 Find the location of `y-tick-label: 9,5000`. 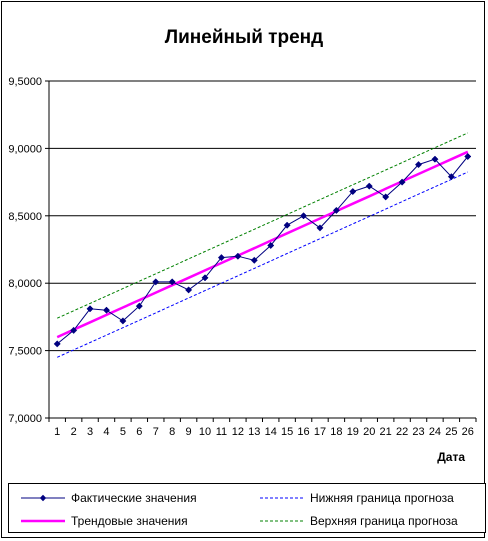

y-tick-label: 9,5000 is located at coordinates (25, 82).